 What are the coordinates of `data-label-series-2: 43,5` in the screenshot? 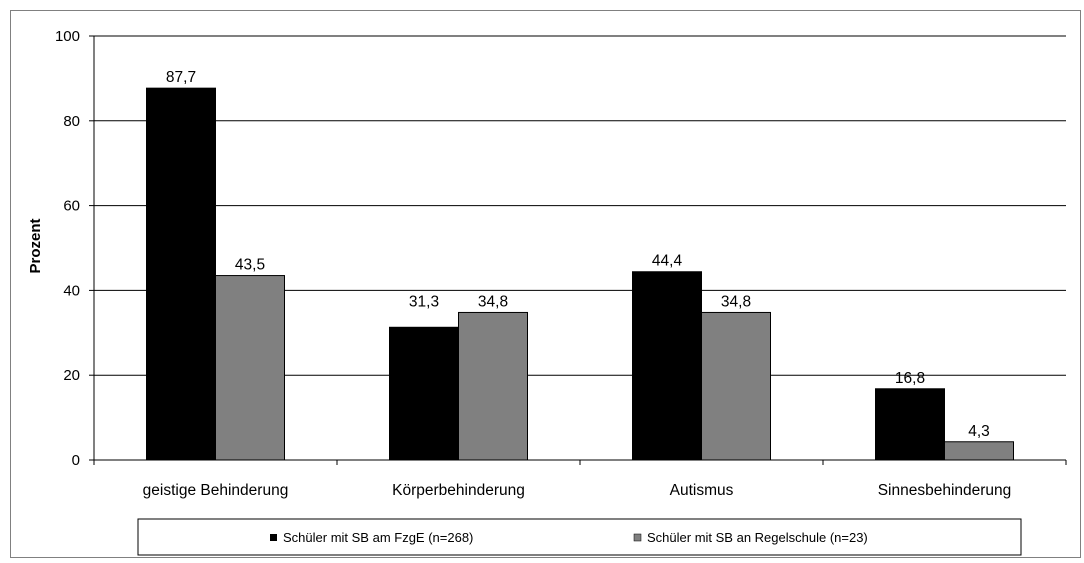 It's located at (250, 265).